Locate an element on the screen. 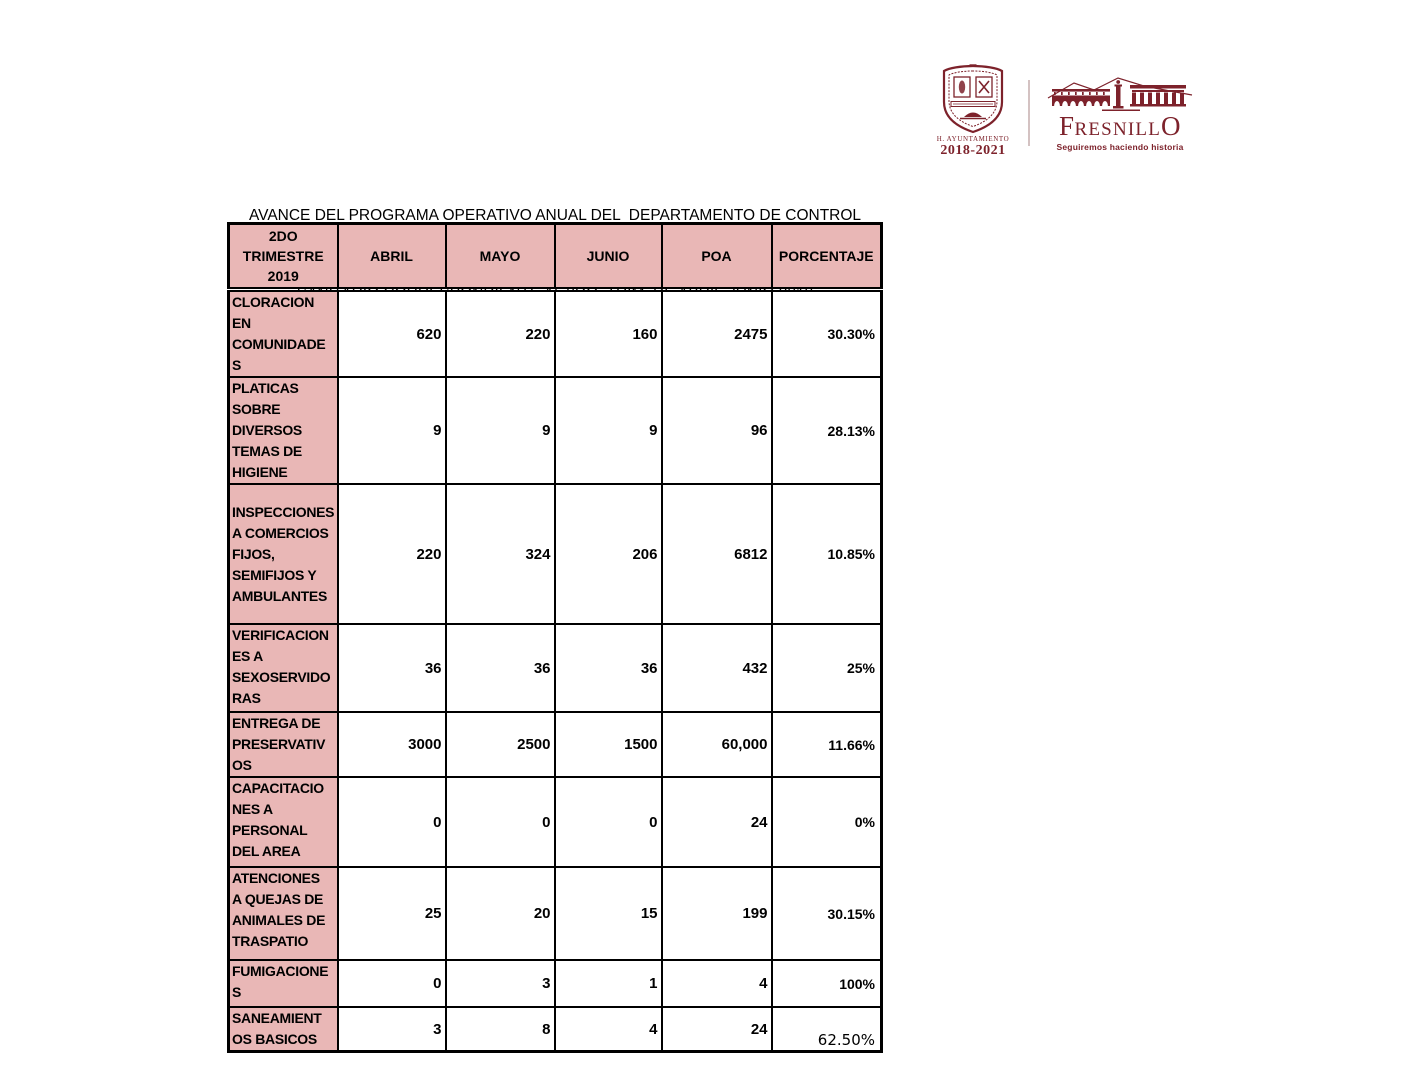 The image size is (1408, 1088). porcentaje-value-cell: 0% is located at coordinates (826, 822).